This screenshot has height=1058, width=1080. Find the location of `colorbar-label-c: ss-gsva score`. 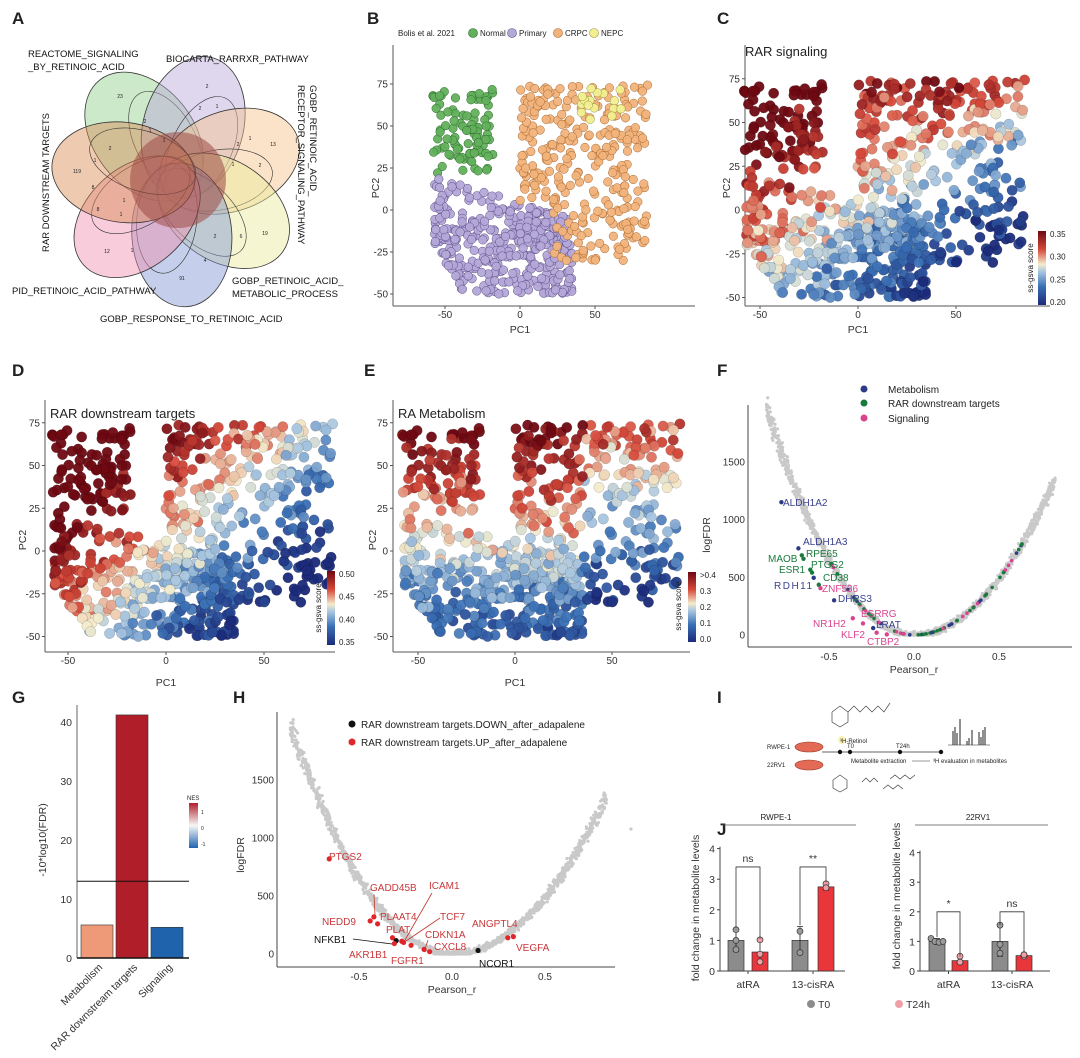

colorbar-label-c: ss-gsva score is located at coordinates (1030, 268).